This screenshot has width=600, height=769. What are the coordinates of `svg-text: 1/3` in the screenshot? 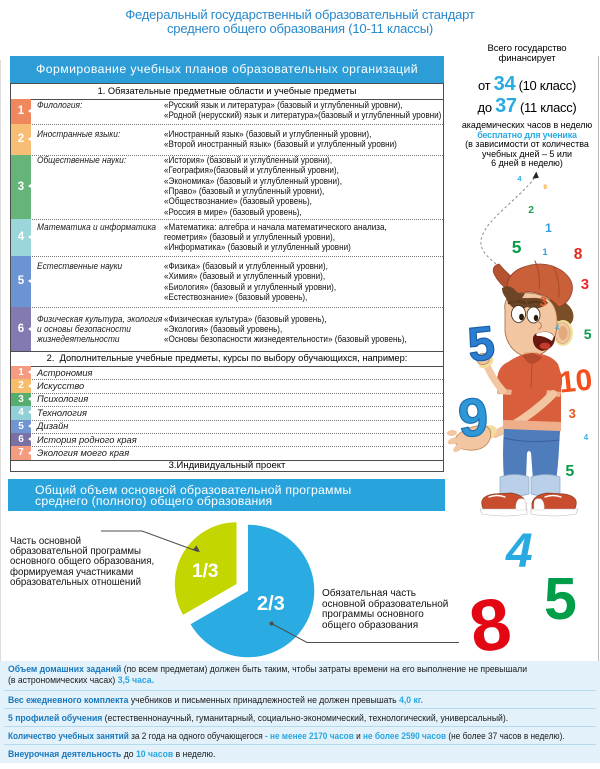 It's located at (205, 571).